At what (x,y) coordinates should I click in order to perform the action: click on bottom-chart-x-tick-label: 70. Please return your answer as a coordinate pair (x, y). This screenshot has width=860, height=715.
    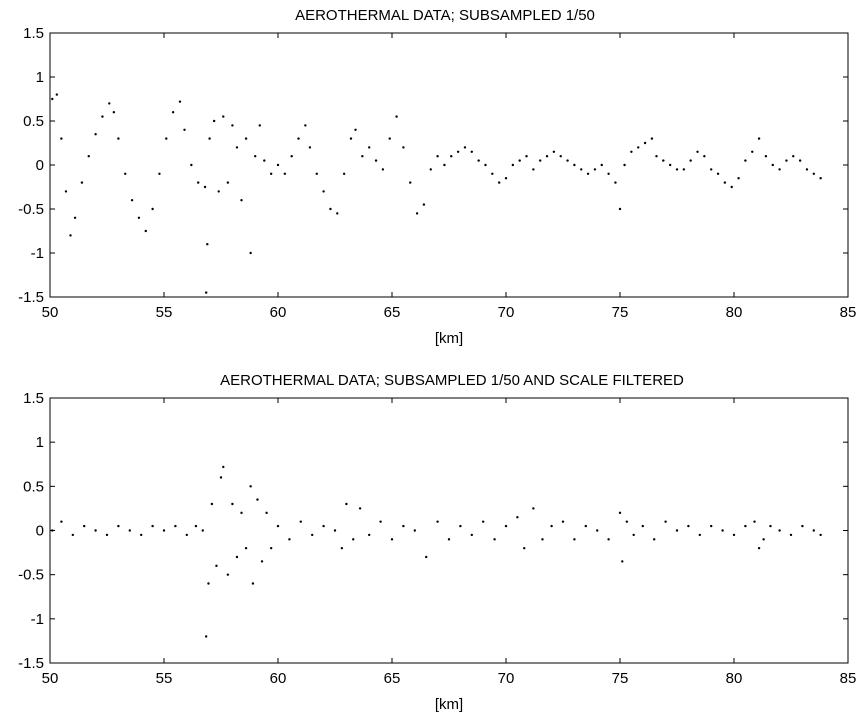
    Looking at the image, I should click on (506, 678).